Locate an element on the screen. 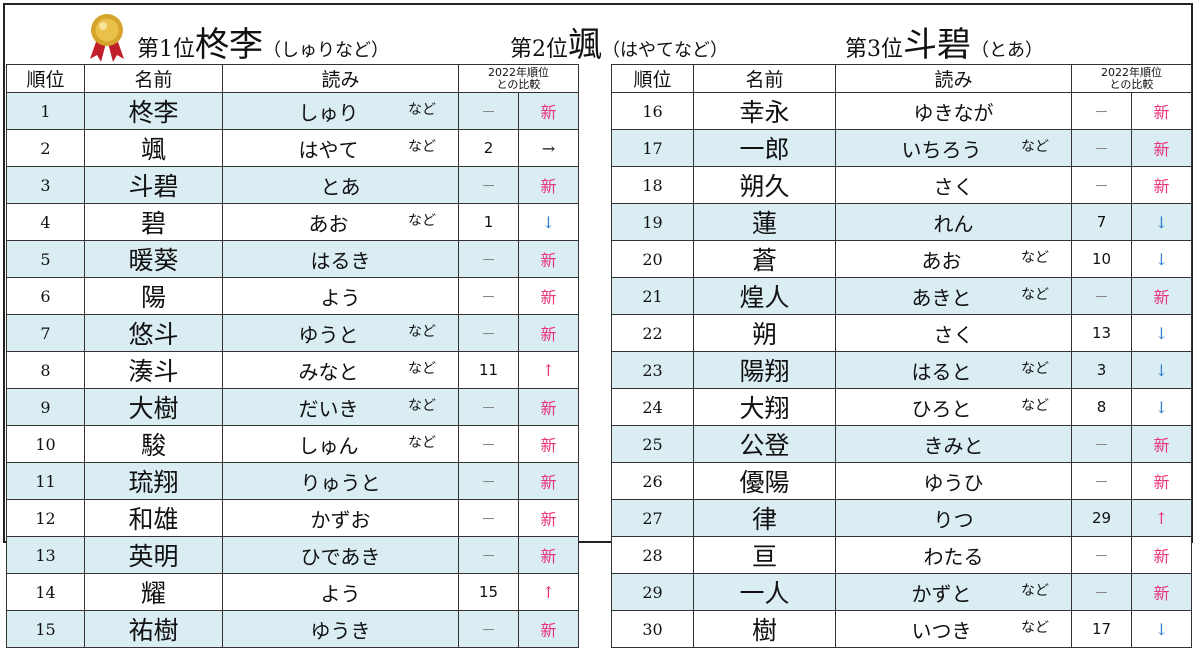 This screenshot has height=648, width=1200. reading-text: よう is located at coordinates (340, 297).